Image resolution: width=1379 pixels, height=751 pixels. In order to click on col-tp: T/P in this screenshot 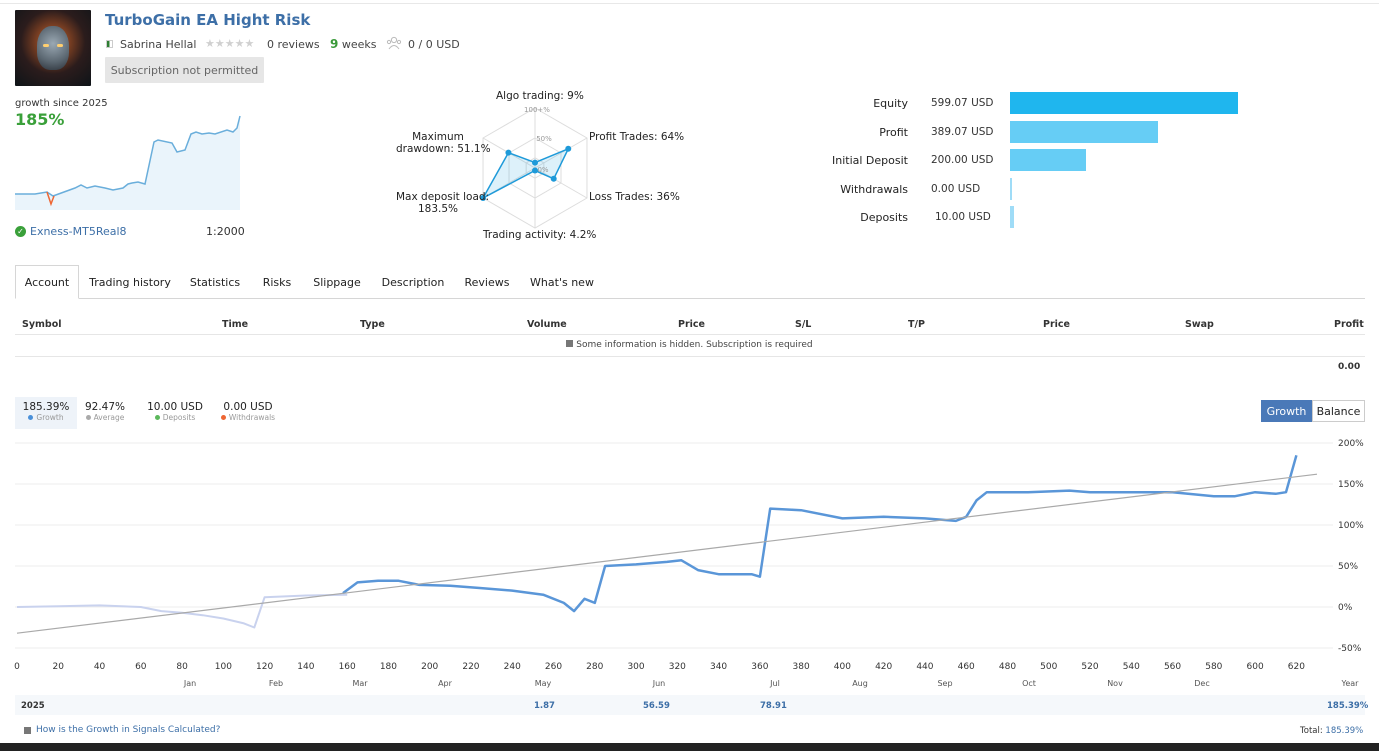, I will do `click(916, 324)`.